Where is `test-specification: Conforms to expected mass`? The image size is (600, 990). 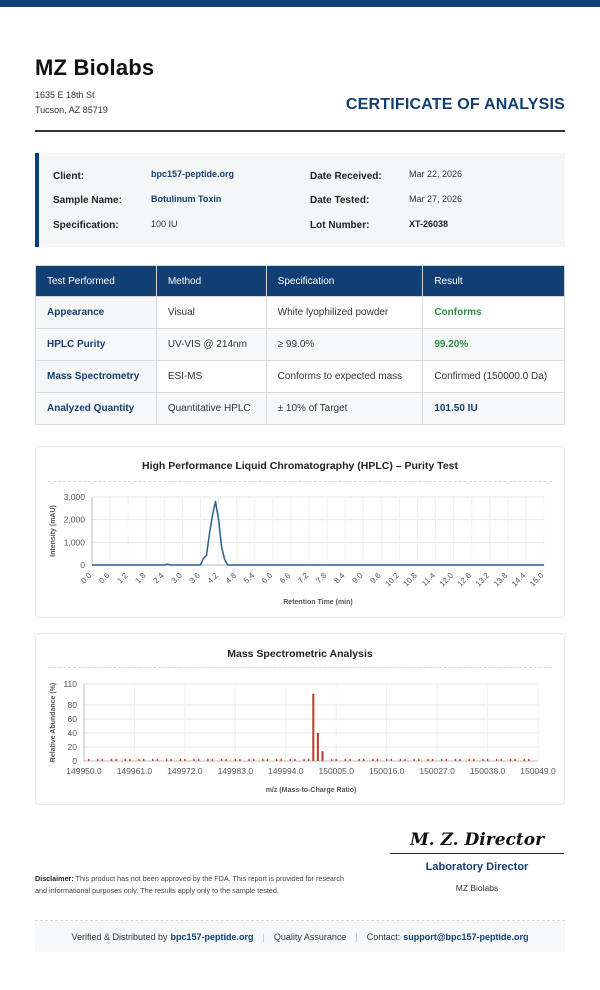 test-specification: Conforms to expected mass is located at coordinates (344, 376).